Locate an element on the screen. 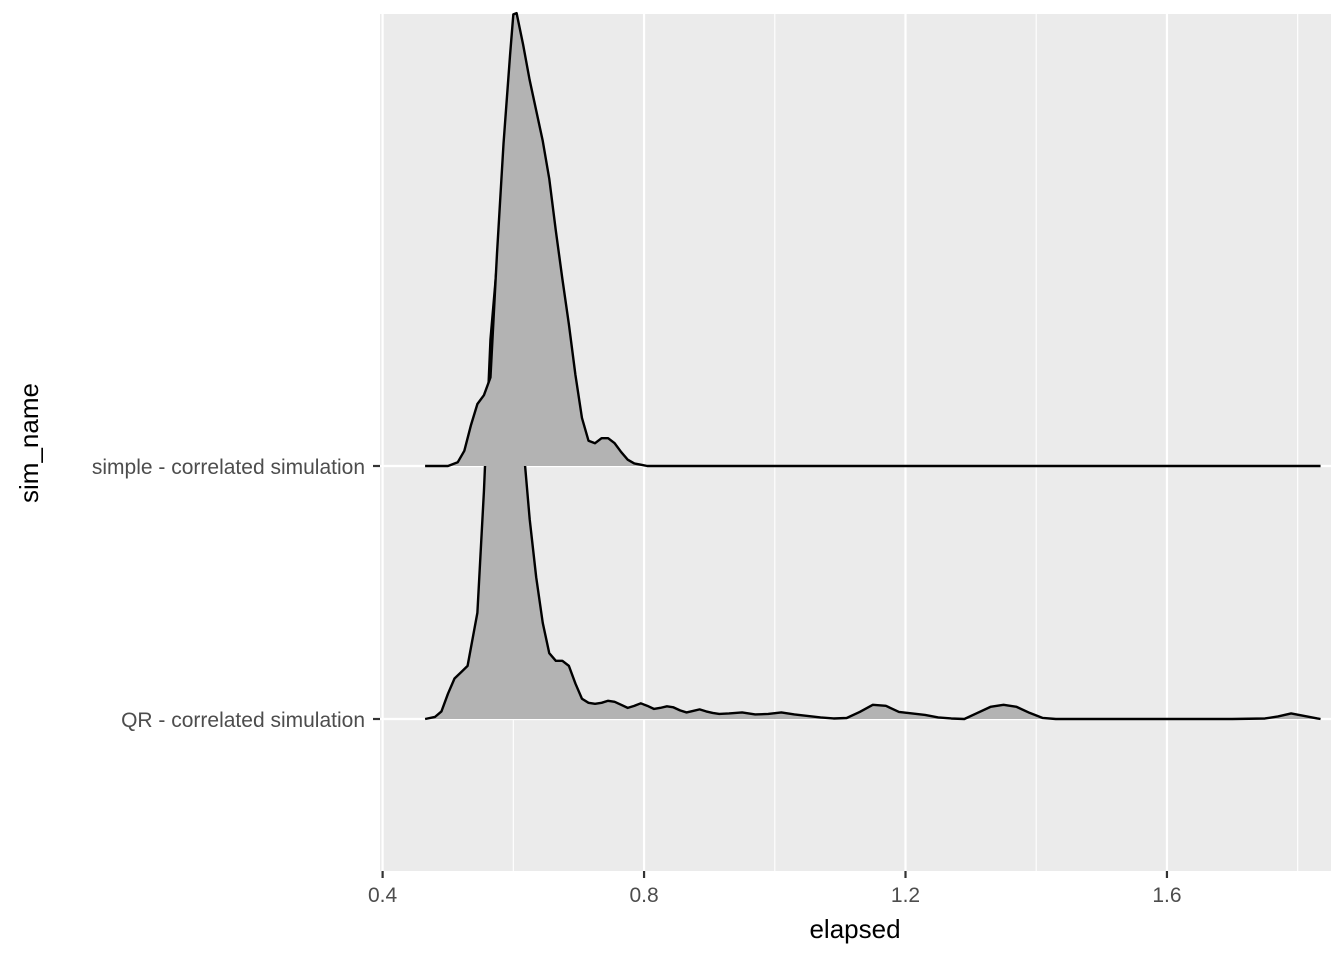  x-axis-title: elapsed is located at coordinates (854, 929).